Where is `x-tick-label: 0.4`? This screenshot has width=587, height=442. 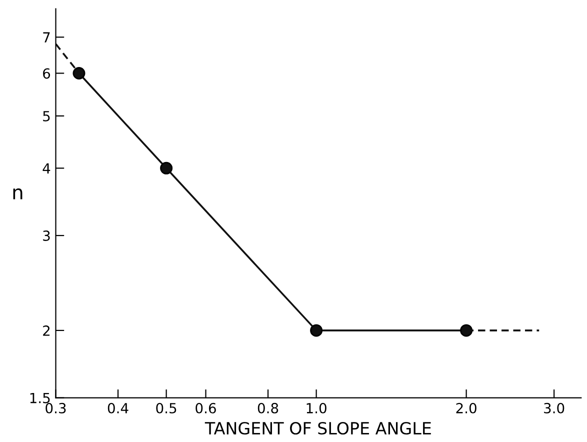
x-tick-label: 0.4 is located at coordinates (118, 408).